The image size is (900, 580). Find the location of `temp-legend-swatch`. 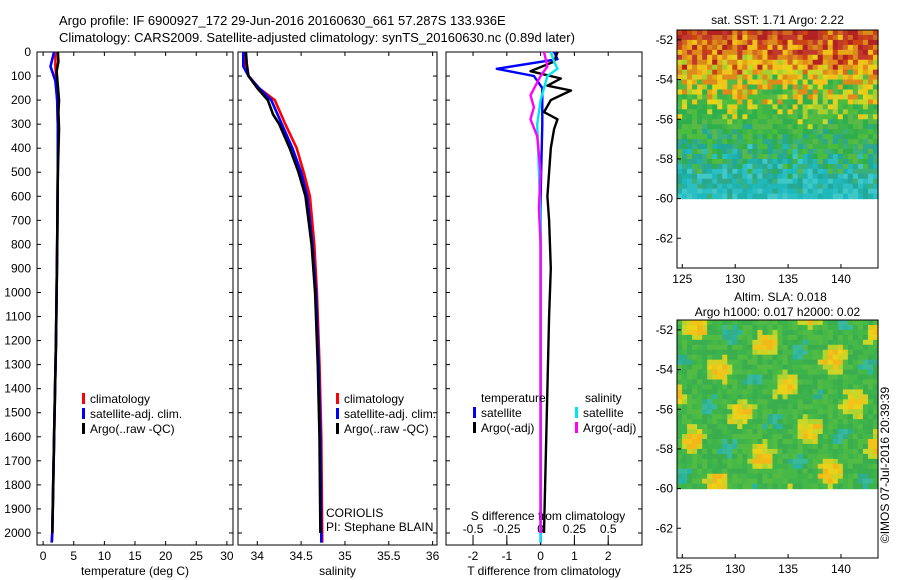

temp-legend-swatch is located at coordinates (83, 398).